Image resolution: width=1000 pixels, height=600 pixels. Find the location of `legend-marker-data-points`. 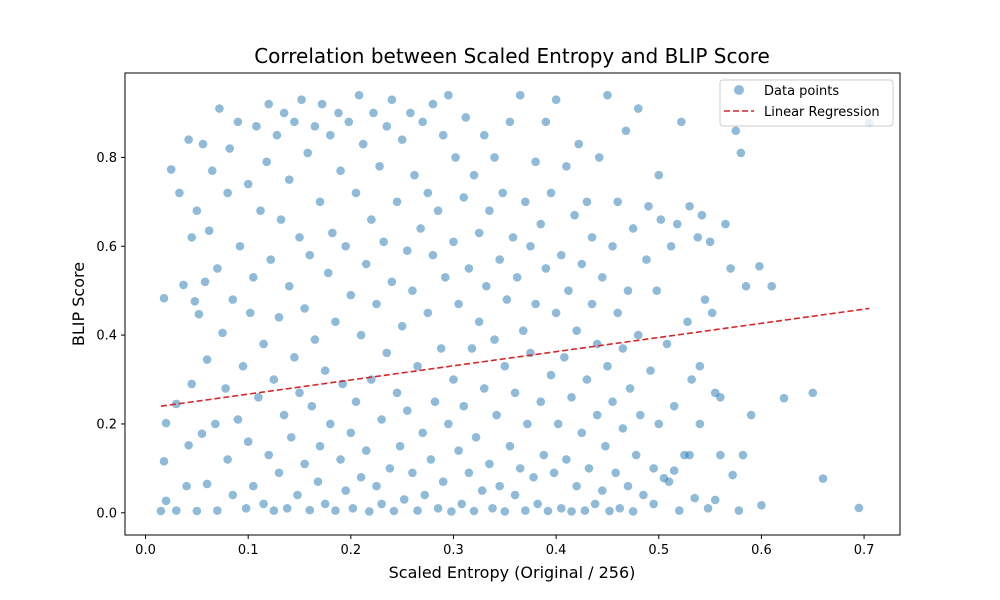

legend-marker-data-points is located at coordinates (739, 90).